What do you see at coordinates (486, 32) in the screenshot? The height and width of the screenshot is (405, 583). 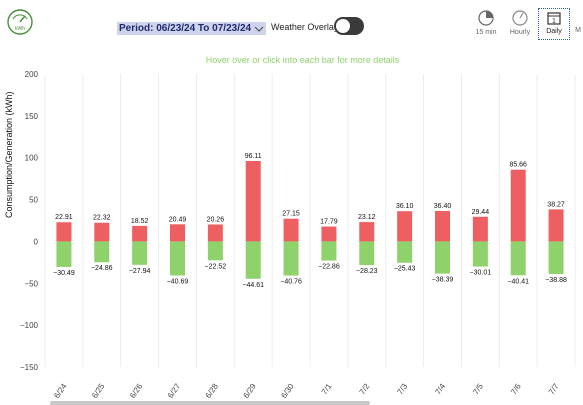 I see `view-15min-label: 15 min` at bounding box center [486, 32].